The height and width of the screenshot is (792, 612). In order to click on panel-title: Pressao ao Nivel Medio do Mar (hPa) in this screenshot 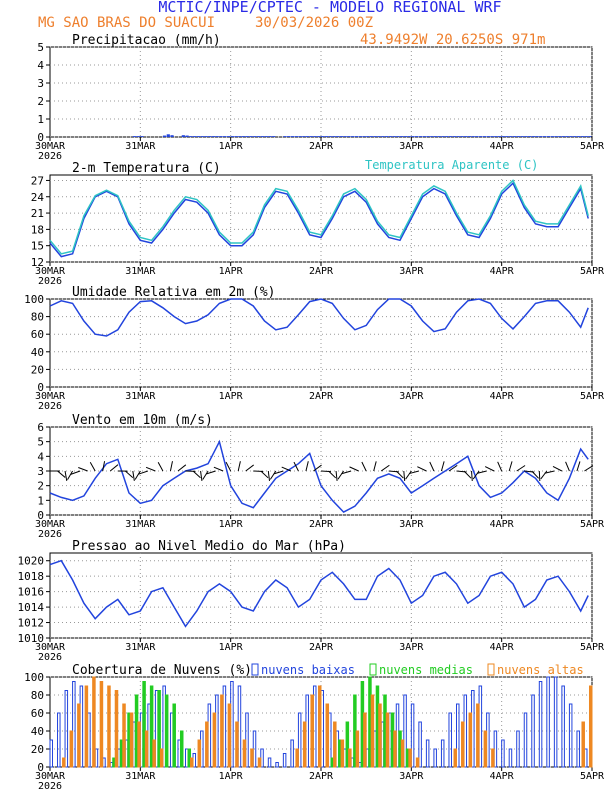, I will do `click(209, 546)`.